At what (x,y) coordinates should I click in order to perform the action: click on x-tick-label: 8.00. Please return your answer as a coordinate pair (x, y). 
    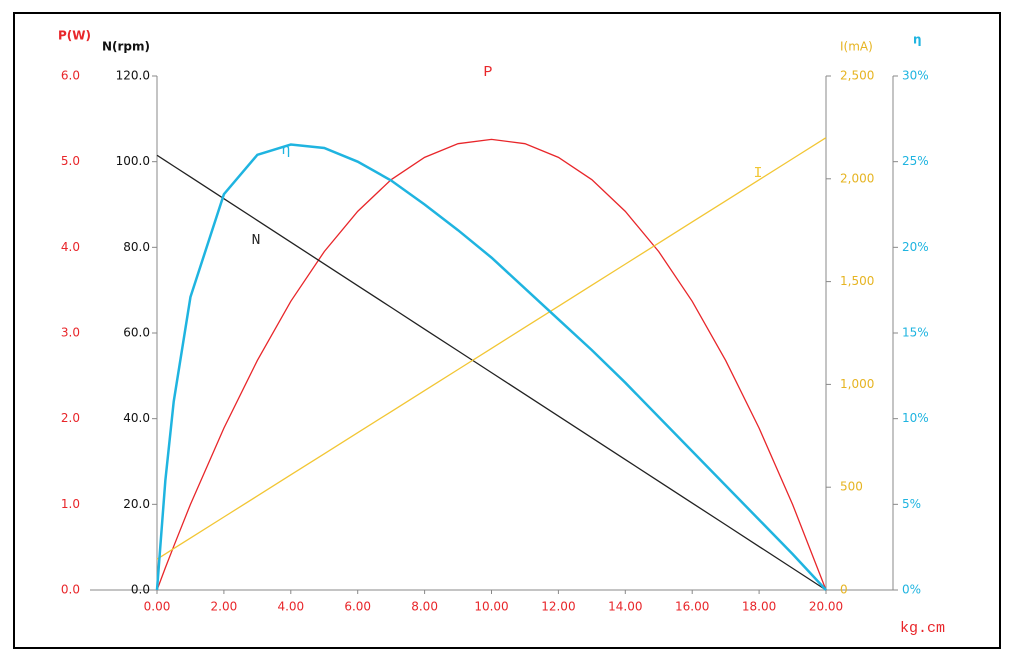
    Looking at the image, I should click on (424, 607).